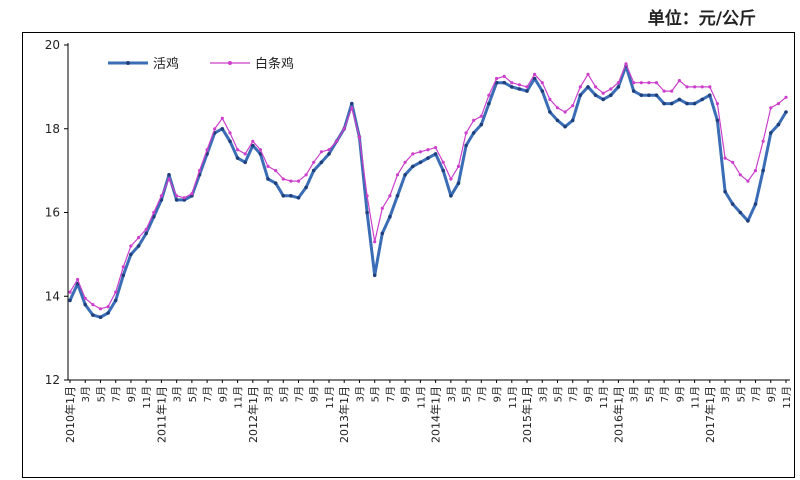  I want to click on y-tick-label: 14, so click(52, 296).